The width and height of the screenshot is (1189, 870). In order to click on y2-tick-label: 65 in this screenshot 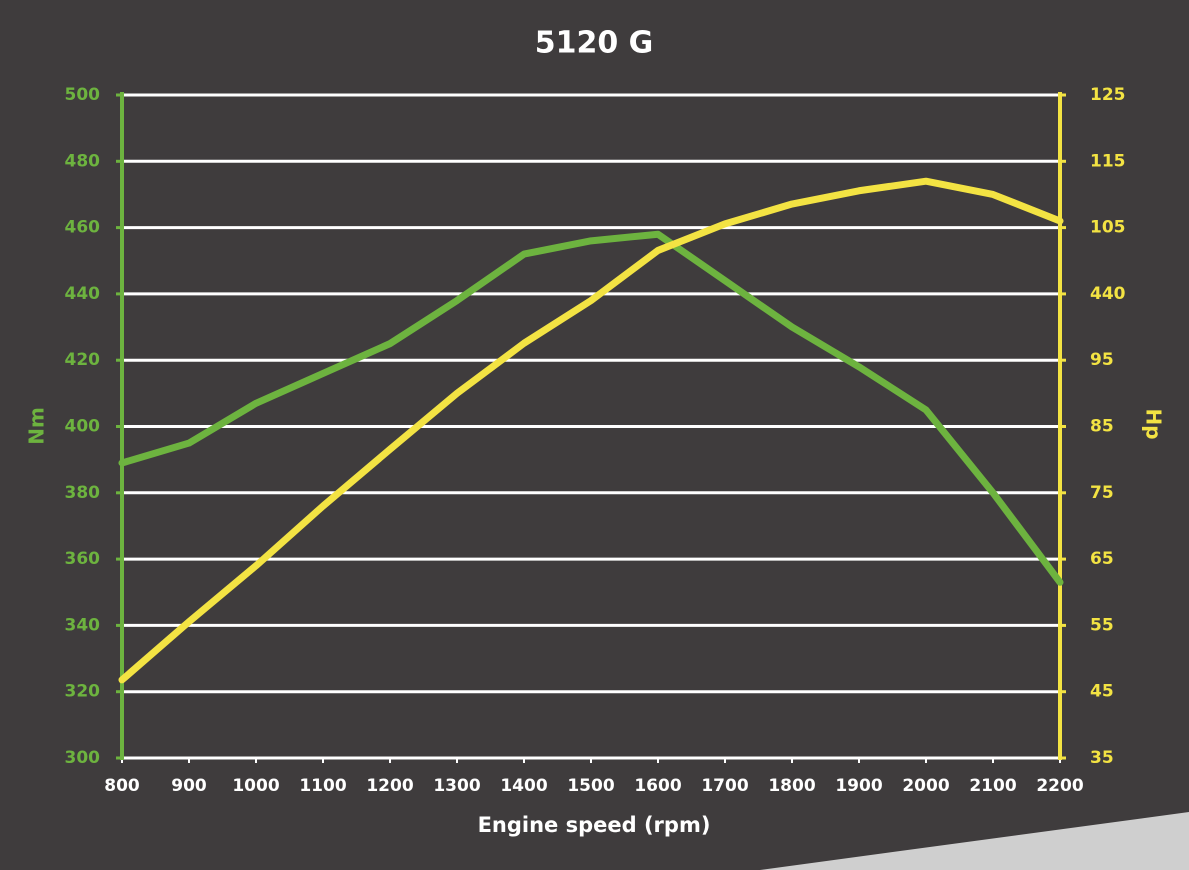, I will do `click(1102, 559)`.